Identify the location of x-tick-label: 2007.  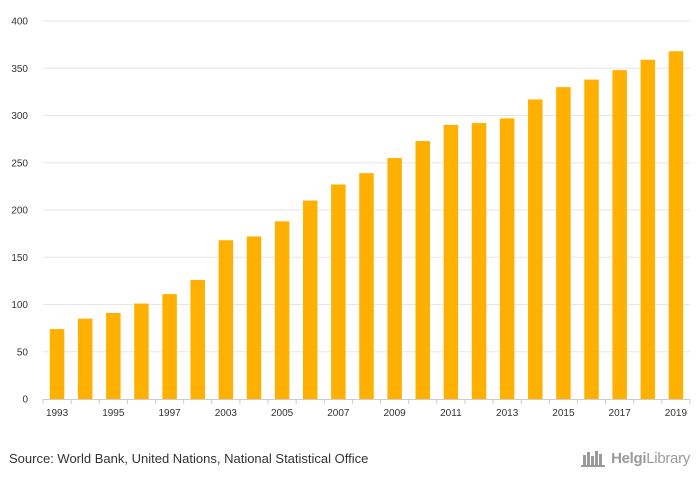
(338, 413).